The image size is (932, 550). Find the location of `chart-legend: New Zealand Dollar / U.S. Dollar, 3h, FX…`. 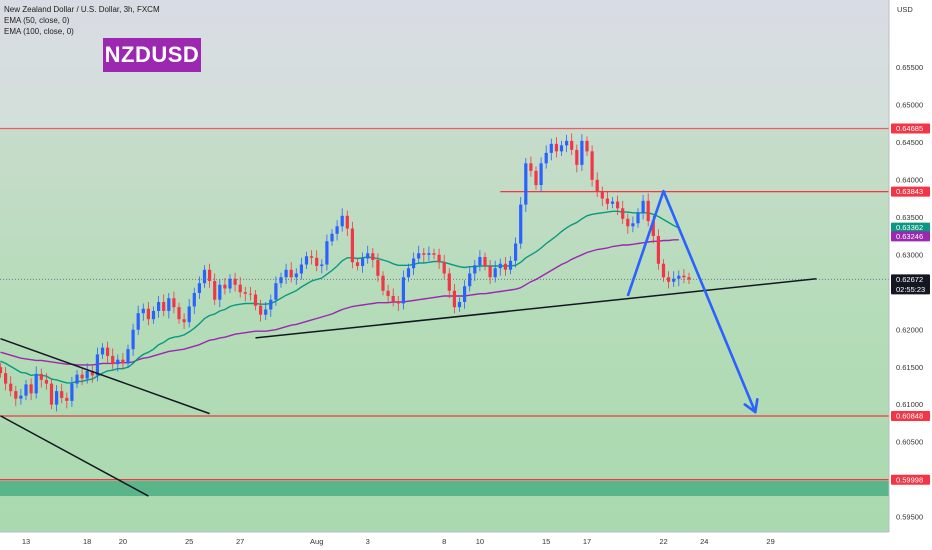

chart-legend: New Zealand Dollar / U.S. Dollar, 3h, FX… is located at coordinates (82, 20).